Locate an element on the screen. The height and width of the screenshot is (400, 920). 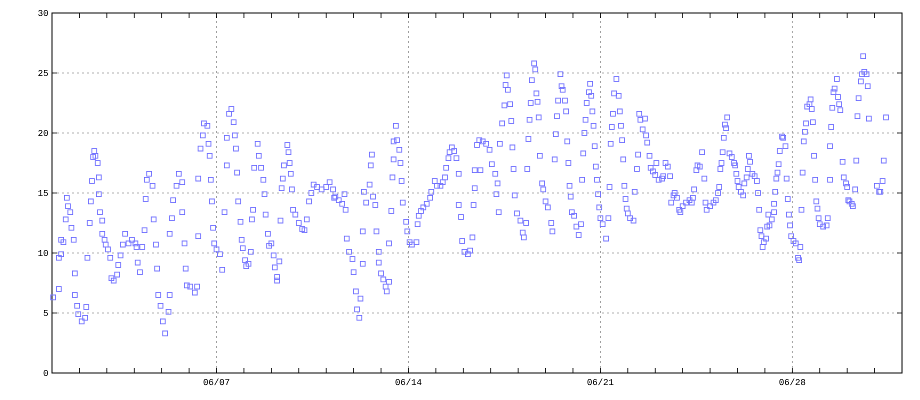
y-tick-label: 10 is located at coordinates (43, 253).